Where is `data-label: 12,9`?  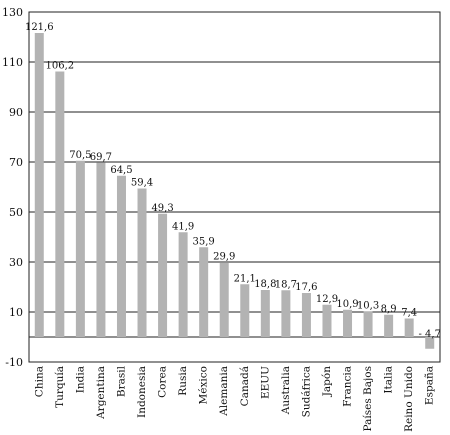
data-label: 12,9 is located at coordinates (327, 299).